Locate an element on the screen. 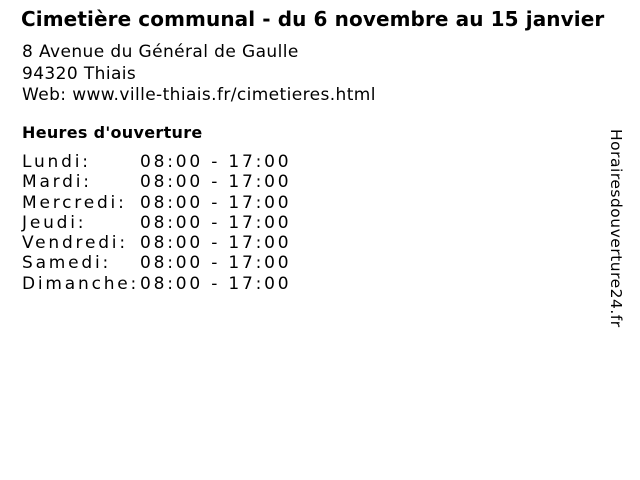 This screenshot has height=480, width=640. watermark-vertical-text: Horairesdouverture24.fr is located at coordinates (616, 228).